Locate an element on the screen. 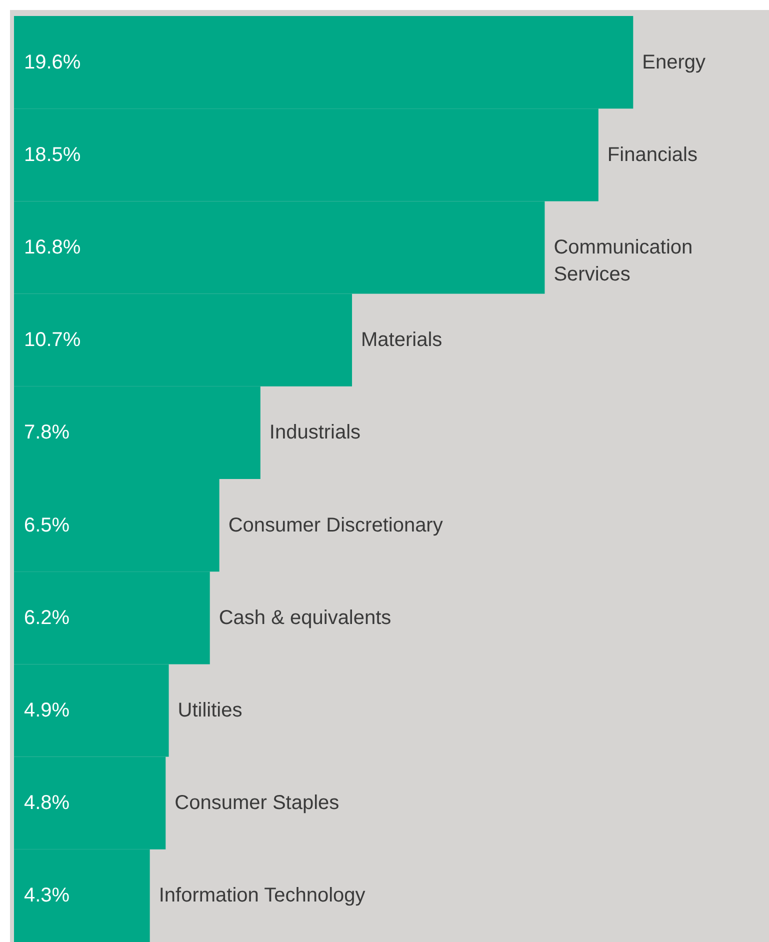 This screenshot has height=942, width=769. data-label: 16.8% is located at coordinates (52, 247).